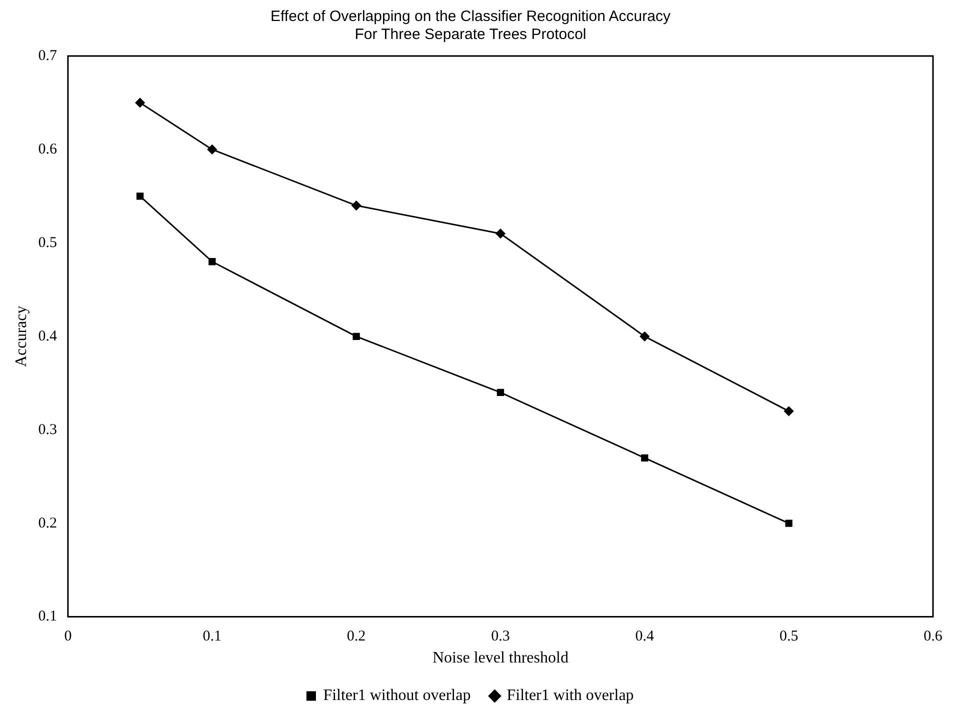 This screenshot has width=961, height=722. What do you see at coordinates (21, 337) in the screenshot?
I see `y-axis-title: Accuracy` at bounding box center [21, 337].